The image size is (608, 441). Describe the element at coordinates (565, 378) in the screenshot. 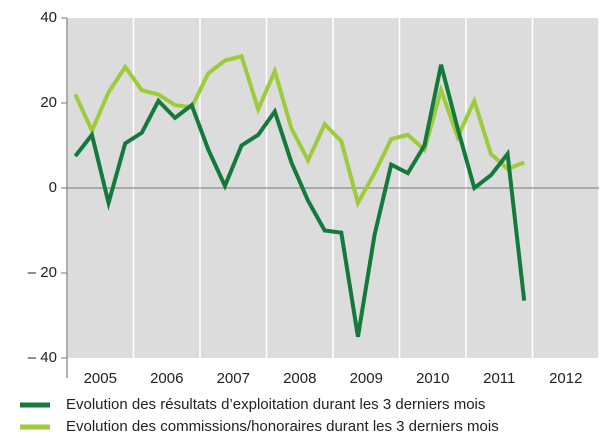

I see `x-tick-label: 2012` at that location.